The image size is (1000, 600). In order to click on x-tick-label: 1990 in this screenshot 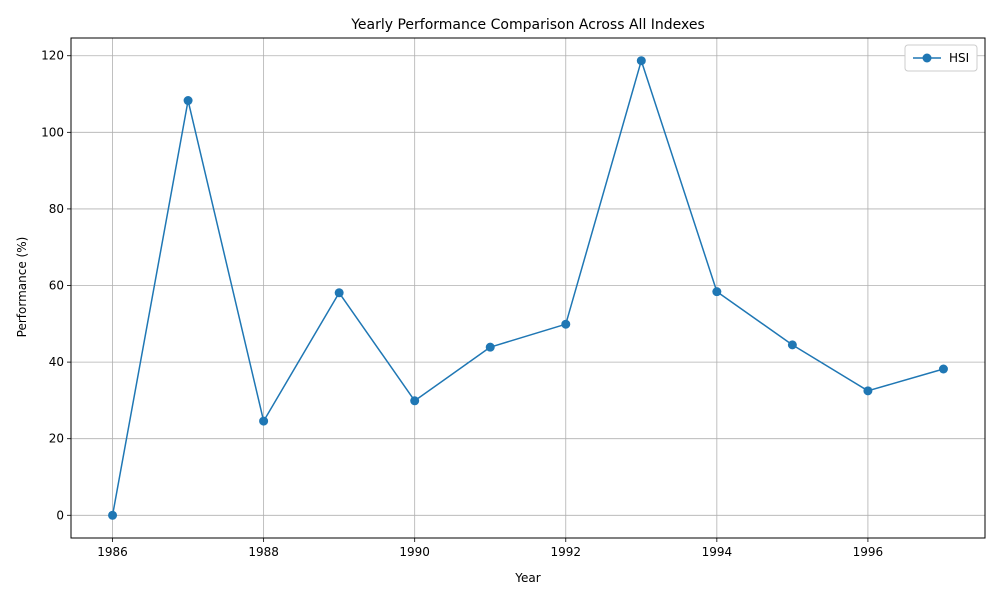, I will do `click(414, 552)`.